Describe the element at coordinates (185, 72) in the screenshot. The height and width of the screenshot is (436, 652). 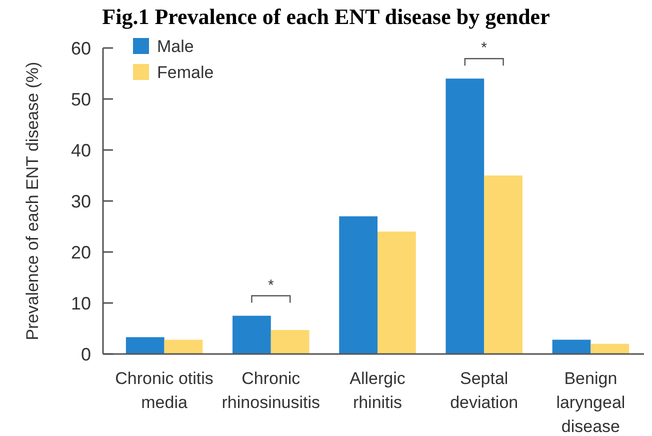
I see `legend-label: Female` at that location.